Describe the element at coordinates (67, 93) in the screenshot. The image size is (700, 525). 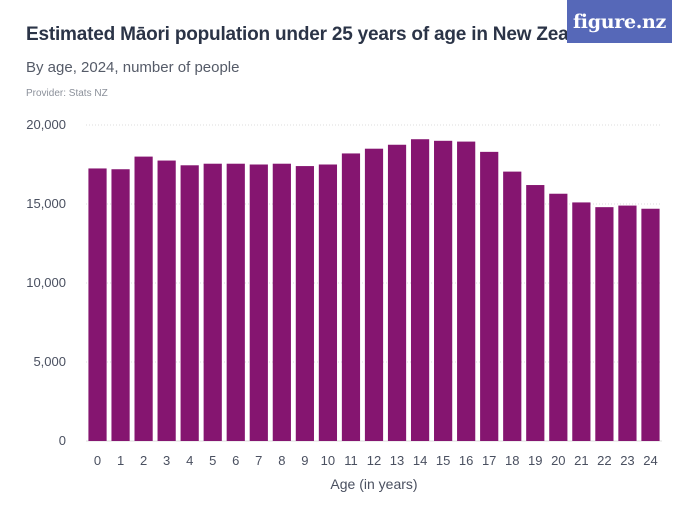
I see `data-provider: Provider: Stats NZ` at that location.